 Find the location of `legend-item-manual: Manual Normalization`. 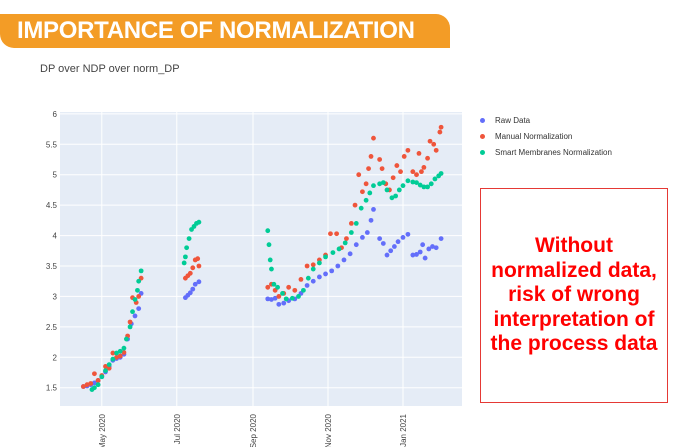

legend-item-manual: Manual Normalization is located at coordinates (546, 136).